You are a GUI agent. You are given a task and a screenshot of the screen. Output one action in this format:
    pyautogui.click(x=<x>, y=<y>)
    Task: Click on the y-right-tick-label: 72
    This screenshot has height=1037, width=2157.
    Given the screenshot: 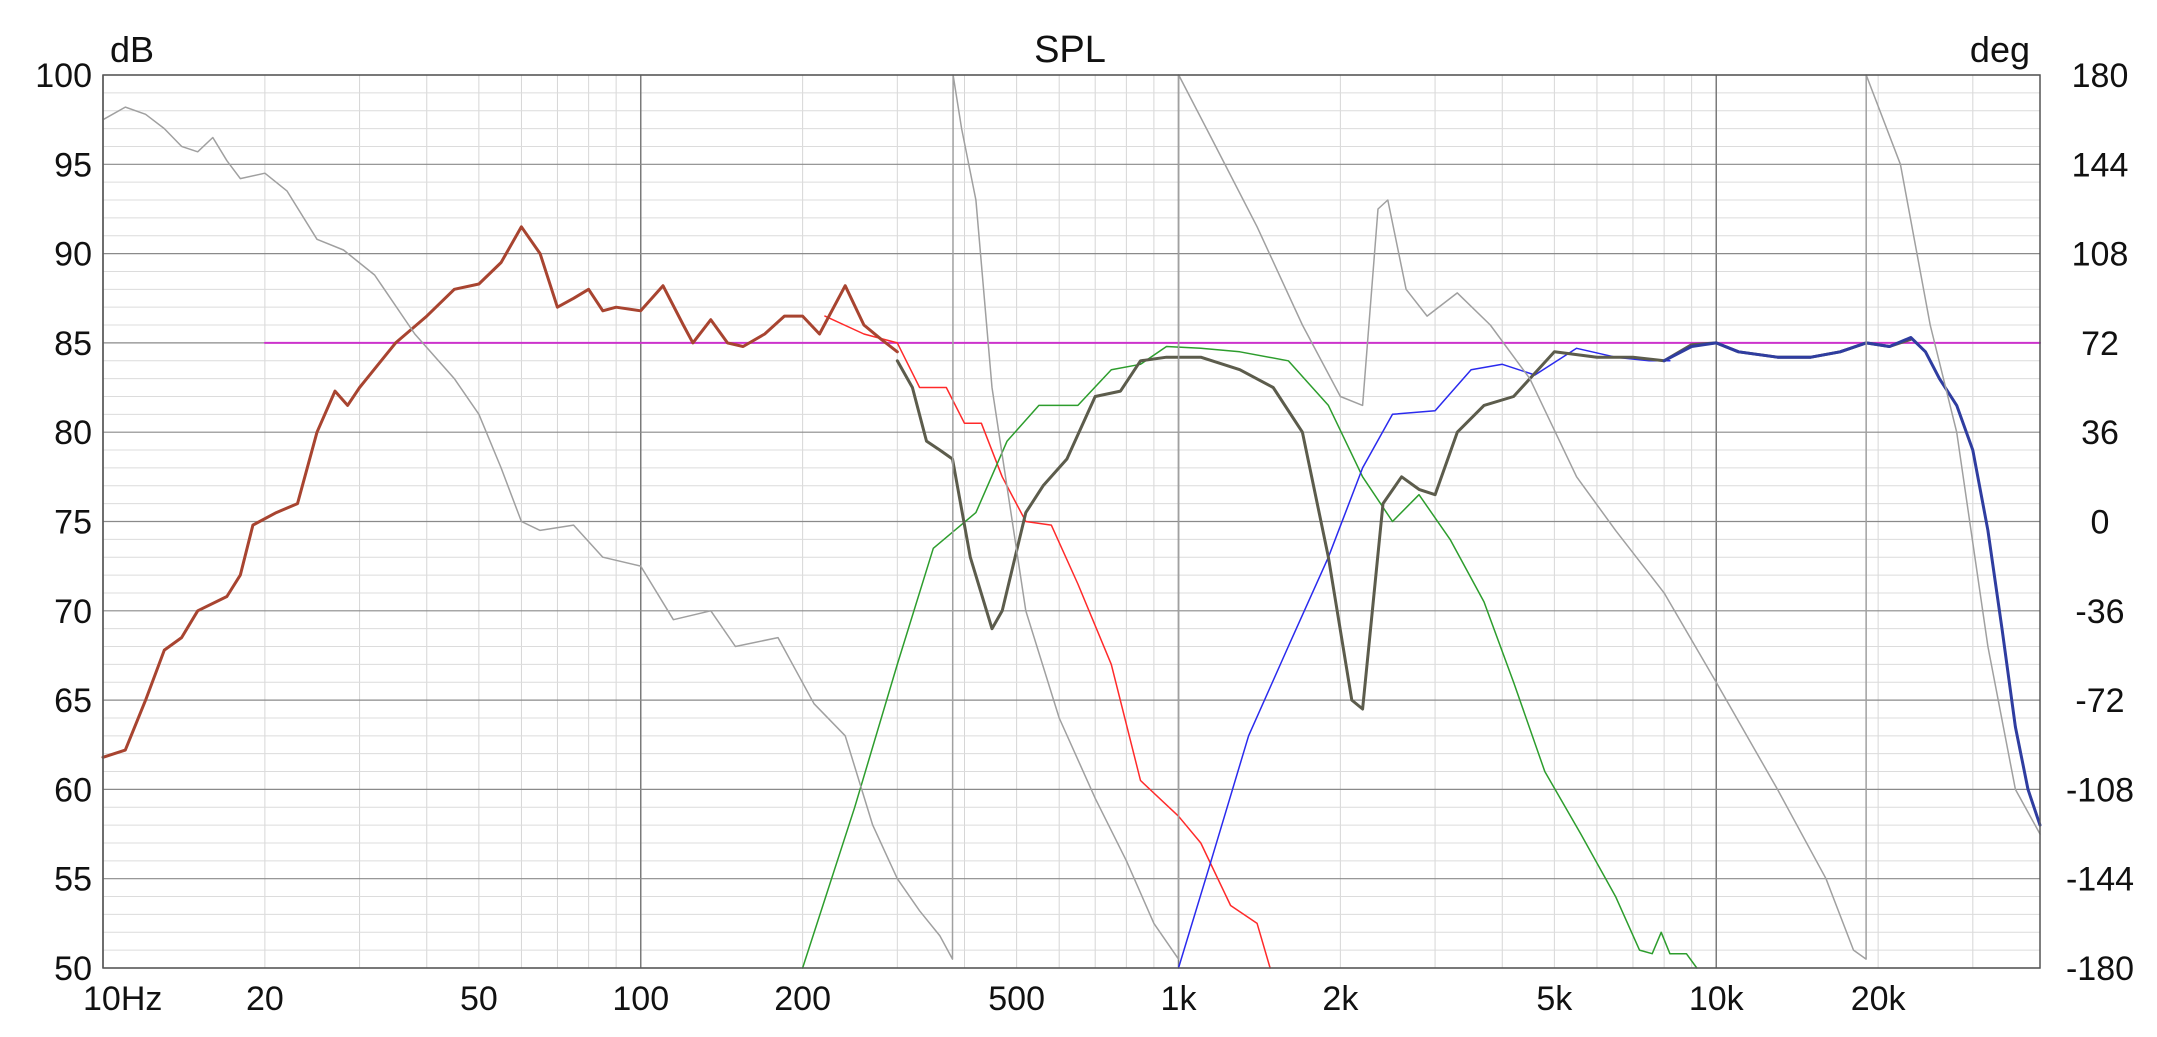 What is the action you would take?
    pyautogui.click(x=2100, y=344)
    